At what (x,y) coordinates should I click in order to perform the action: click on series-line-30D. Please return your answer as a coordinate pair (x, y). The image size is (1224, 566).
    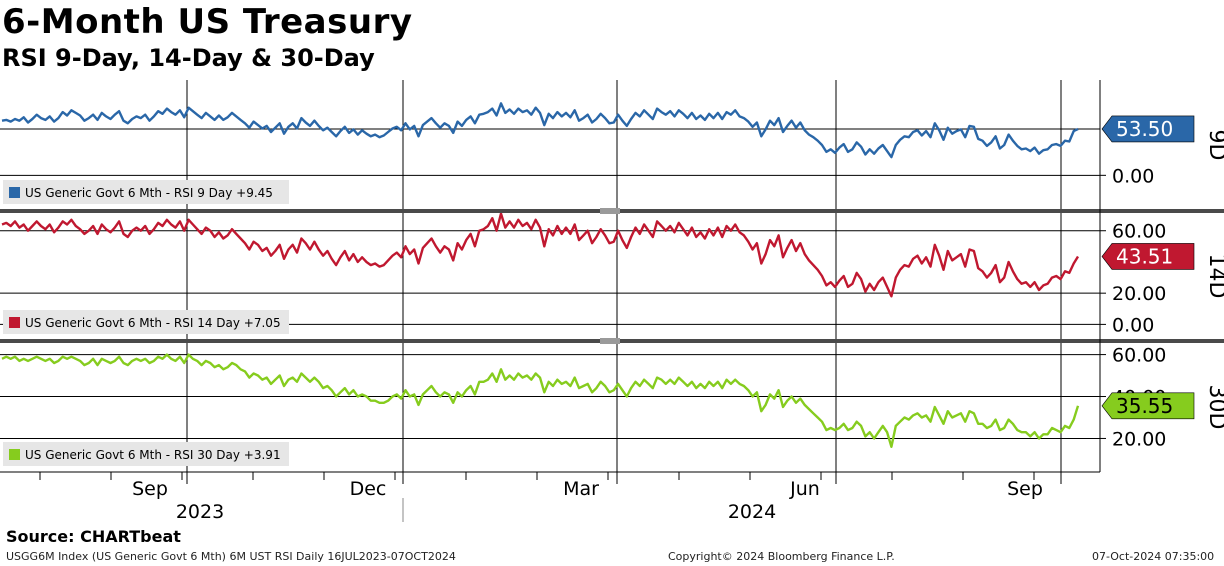
    Looking at the image, I should click on (540, 400).